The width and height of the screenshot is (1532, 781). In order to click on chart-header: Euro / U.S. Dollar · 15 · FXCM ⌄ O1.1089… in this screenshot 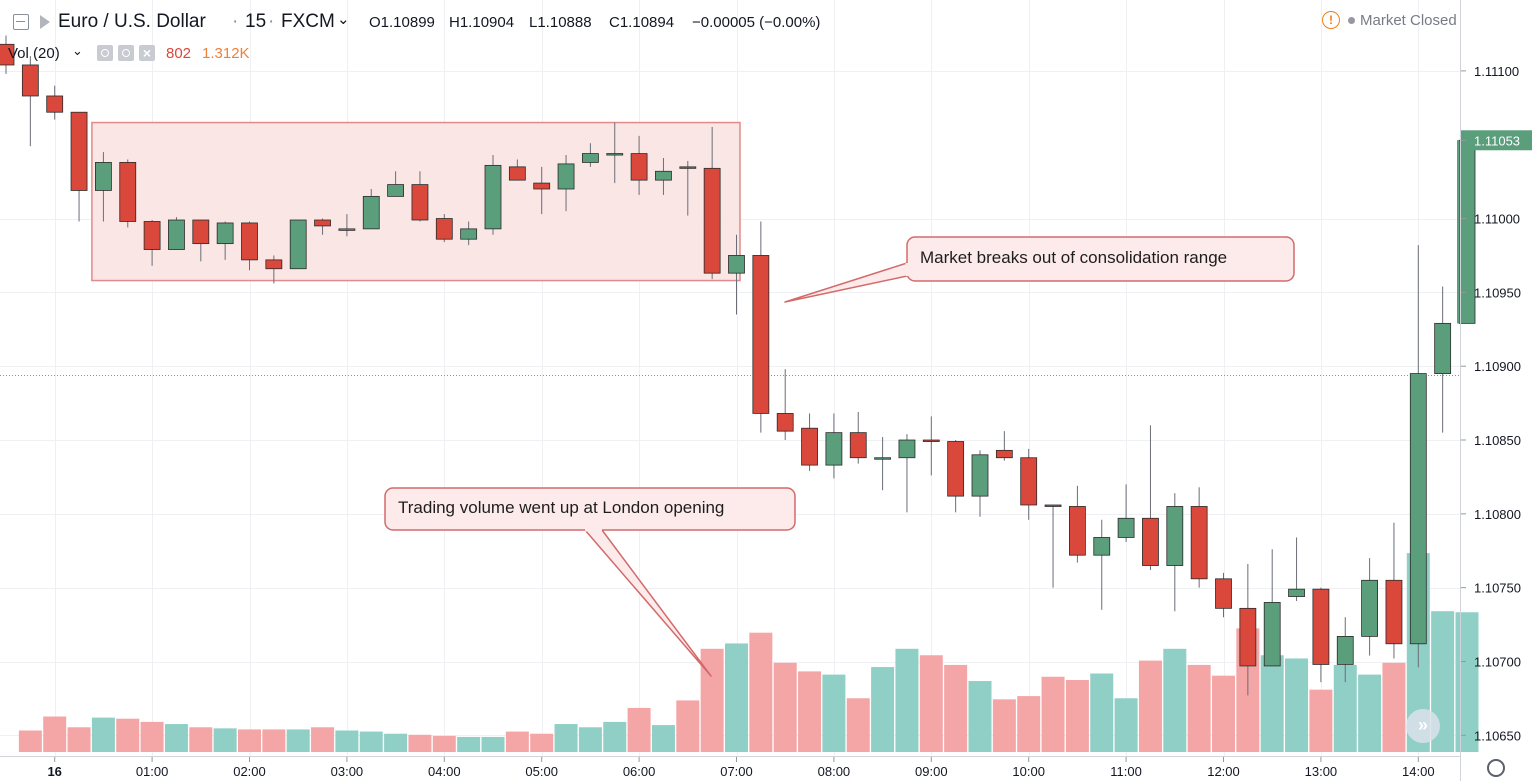, I will do `click(730, 22)`.